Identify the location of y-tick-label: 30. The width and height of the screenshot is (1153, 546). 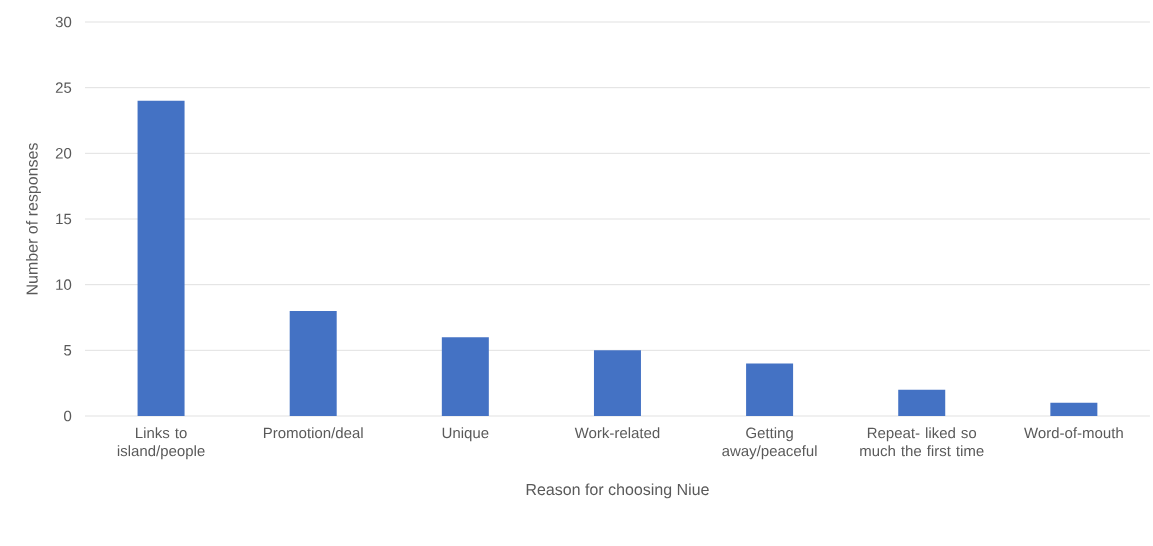
(63, 22).